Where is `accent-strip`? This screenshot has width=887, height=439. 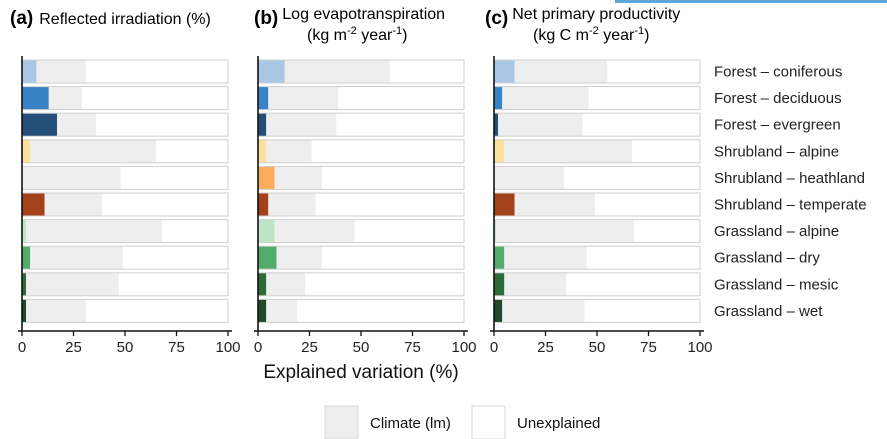 accent-strip is located at coordinates (751, 1).